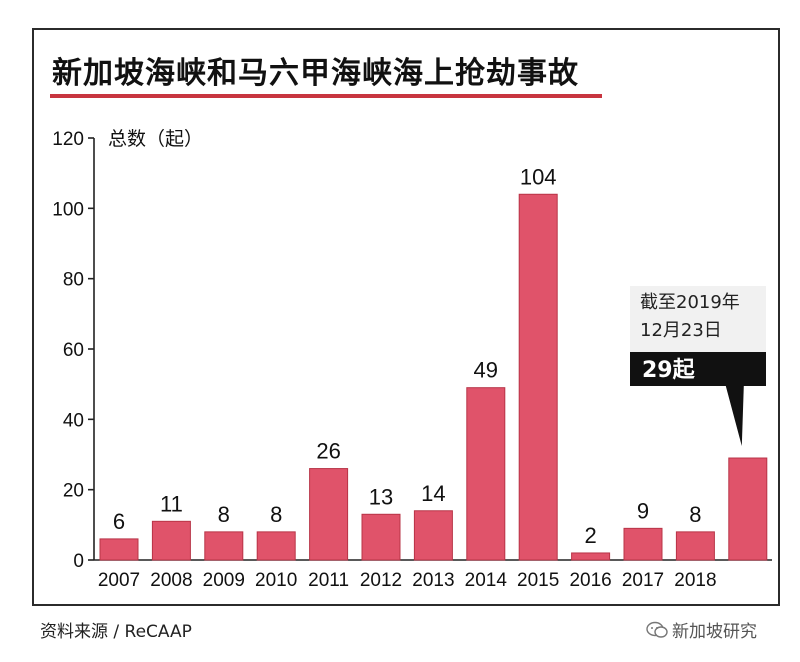  What do you see at coordinates (171, 503) in the screenshot?
I see `data-label: 11` at bounding box center [171, 503].